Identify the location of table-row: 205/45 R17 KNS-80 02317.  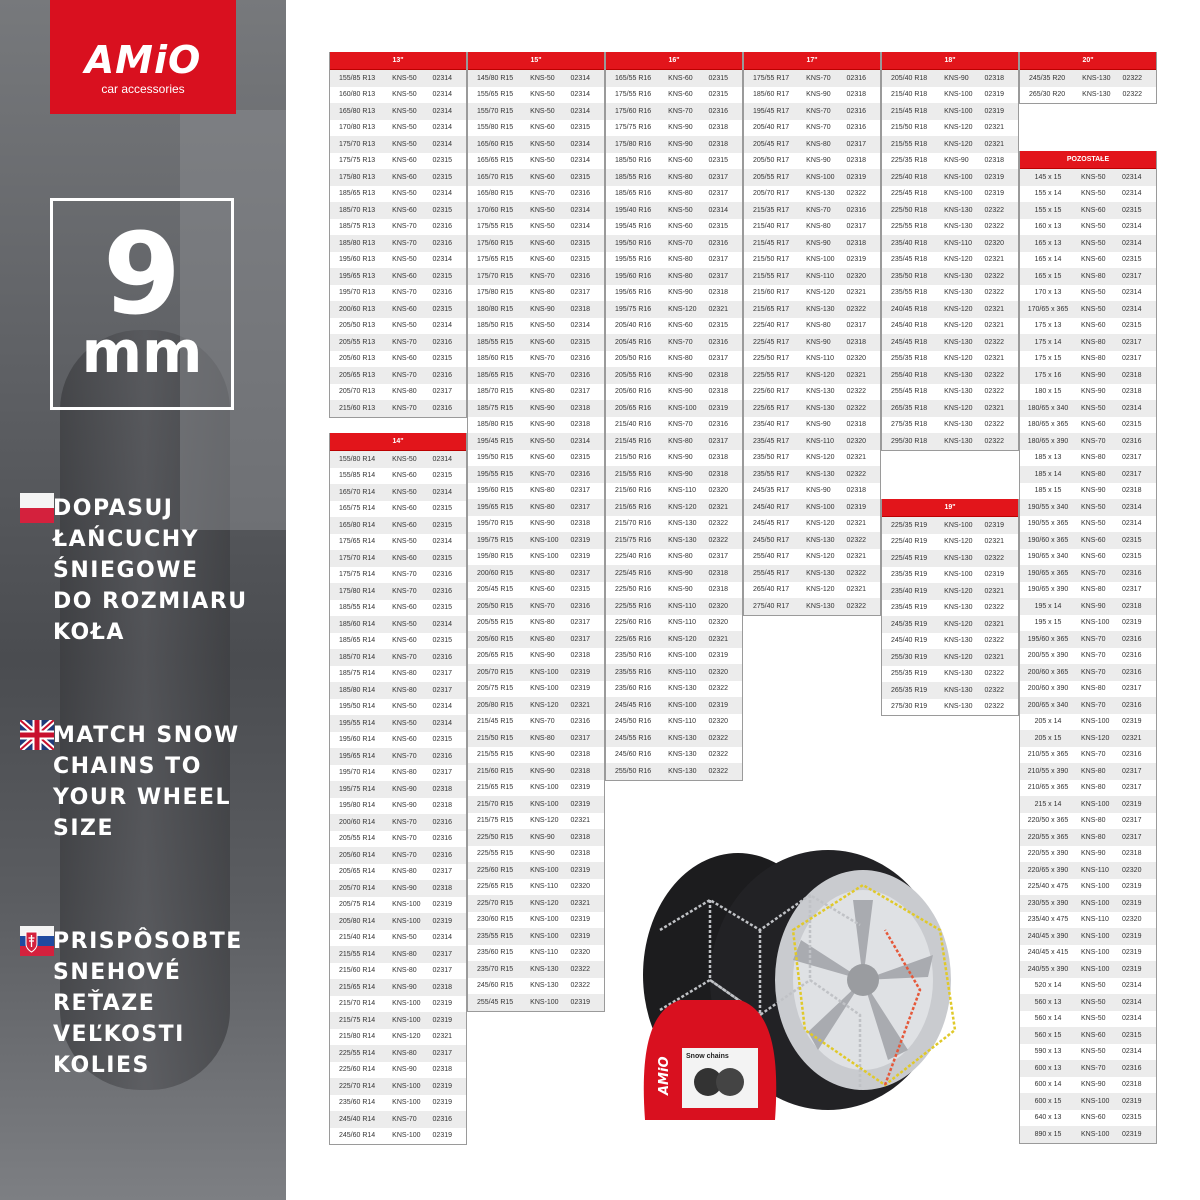
(812, 144).